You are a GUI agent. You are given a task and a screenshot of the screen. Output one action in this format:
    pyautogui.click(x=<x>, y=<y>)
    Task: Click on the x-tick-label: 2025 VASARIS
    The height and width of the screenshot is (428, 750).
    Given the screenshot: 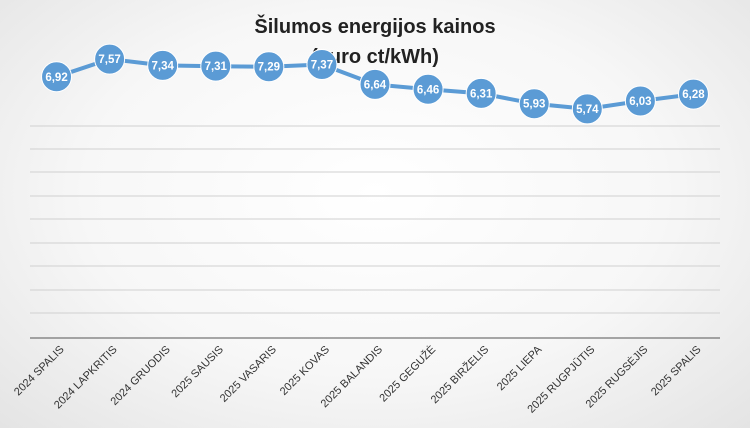 What is the action you would take?
    pyautogui.click(x=248, y=374)
    